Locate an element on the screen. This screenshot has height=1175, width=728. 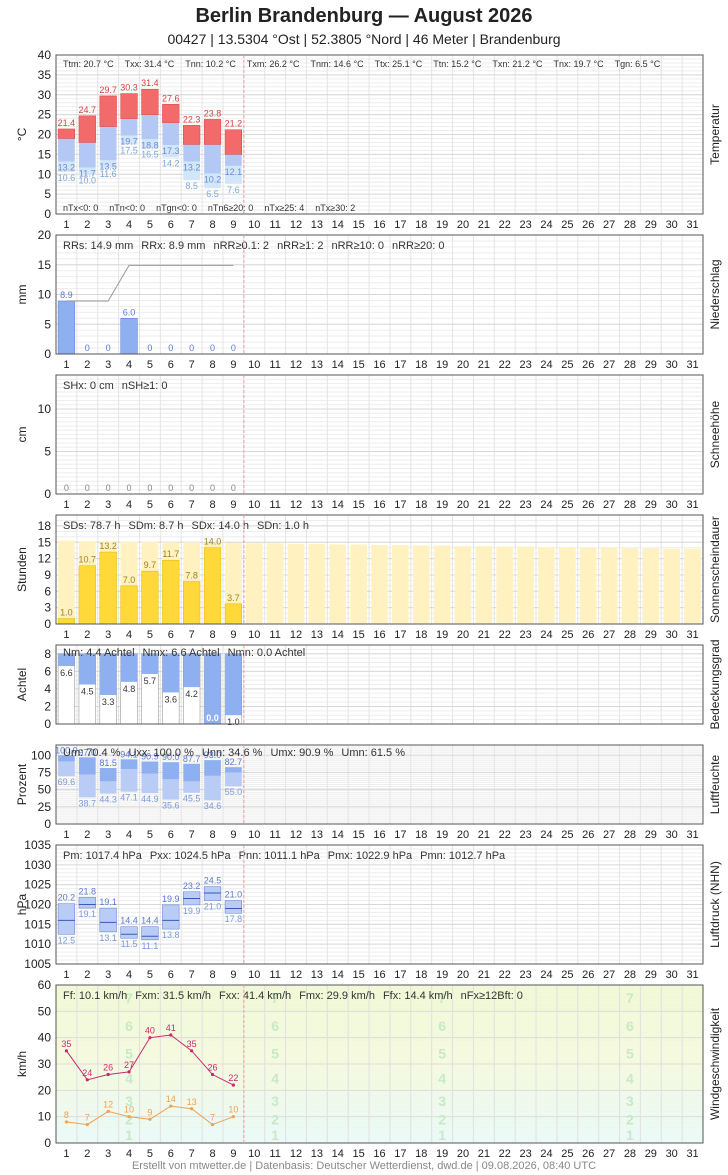
humidity-min-label: 34.6 is located at coordinates (213, 806).